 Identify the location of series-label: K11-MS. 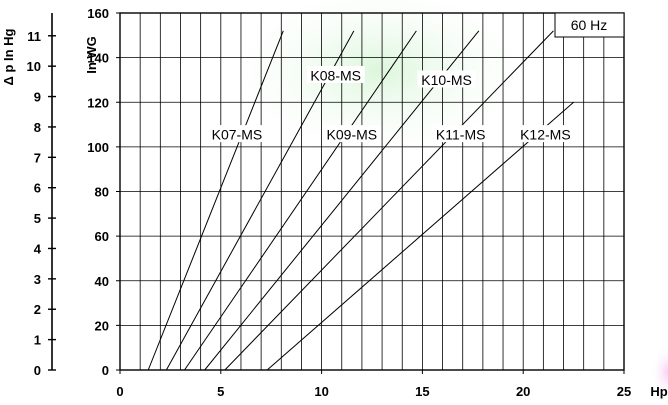
(461, 135).